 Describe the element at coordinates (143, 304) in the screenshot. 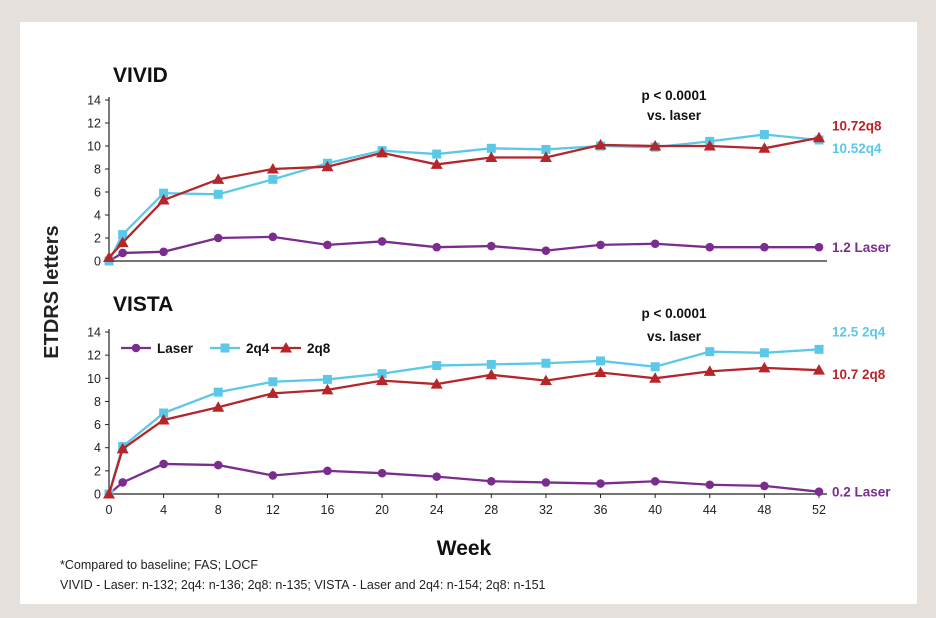

I see `vista-panel-title: VISTA` at that location.